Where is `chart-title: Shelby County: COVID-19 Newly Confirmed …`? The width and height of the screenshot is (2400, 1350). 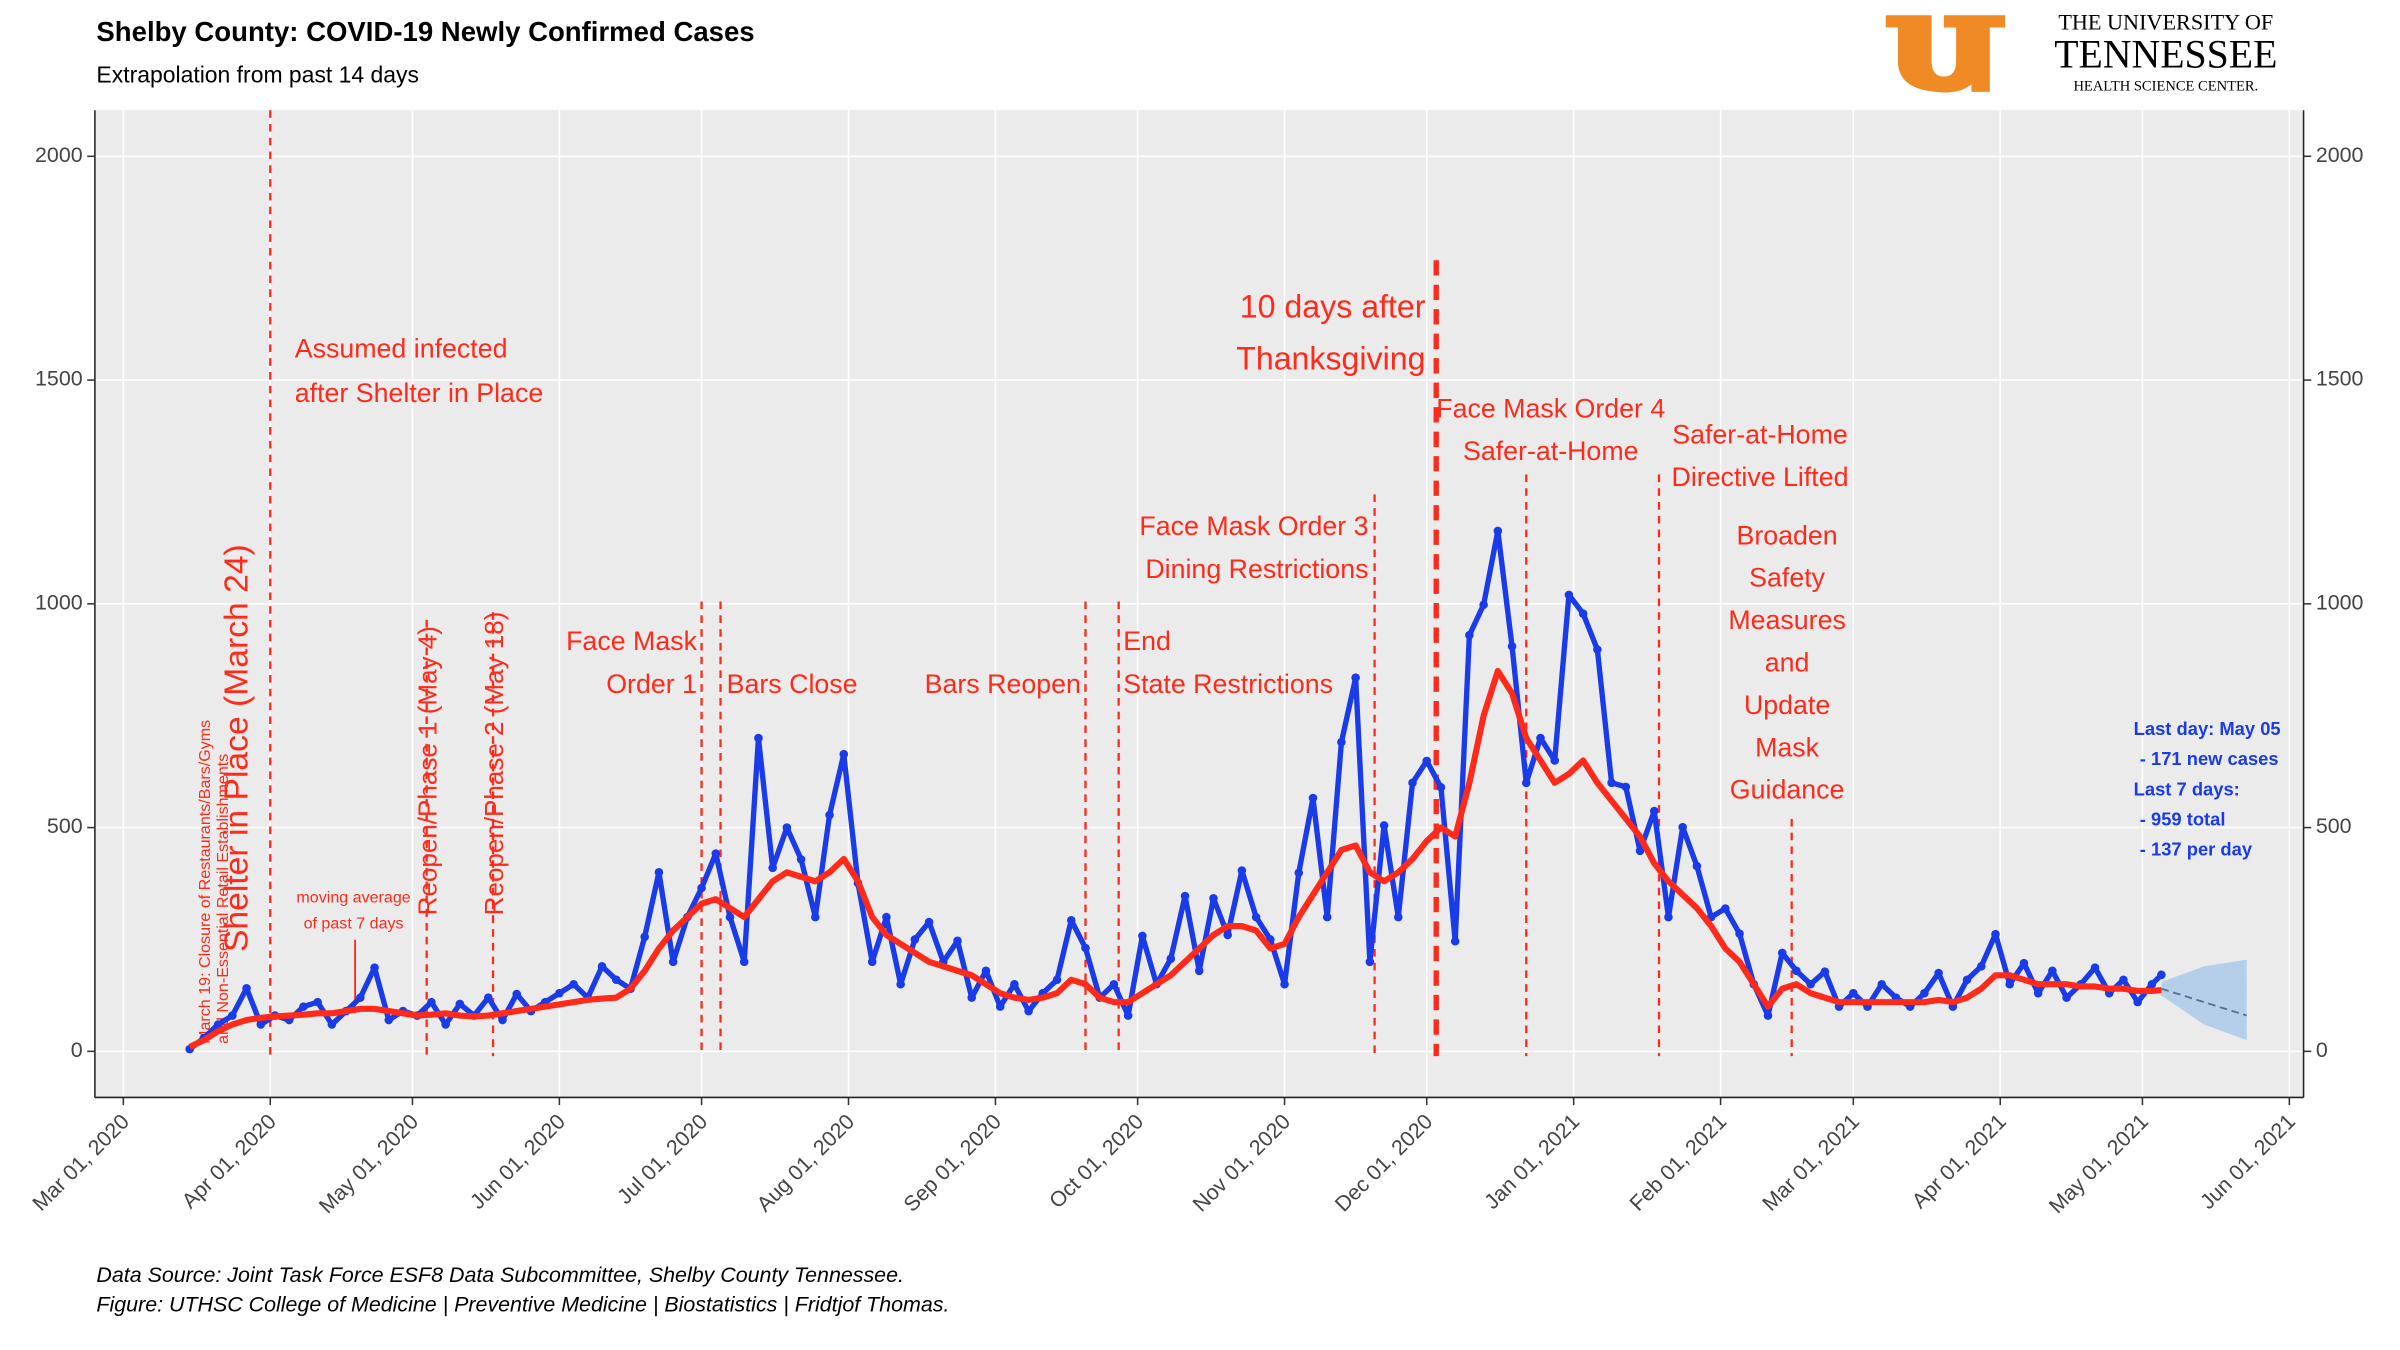 chart-title: Shelby County: COVID-19 Newly Confirmed … is located at coordinates (425, 31).